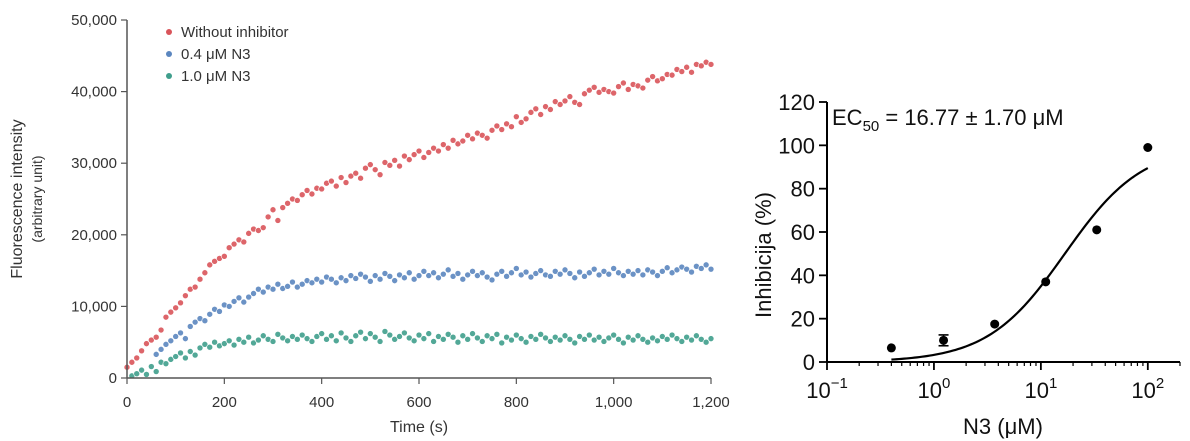 Image resolution: width=1190 pixels, height=441 pixels. I want to click on series-3-points, so click(421, 354).